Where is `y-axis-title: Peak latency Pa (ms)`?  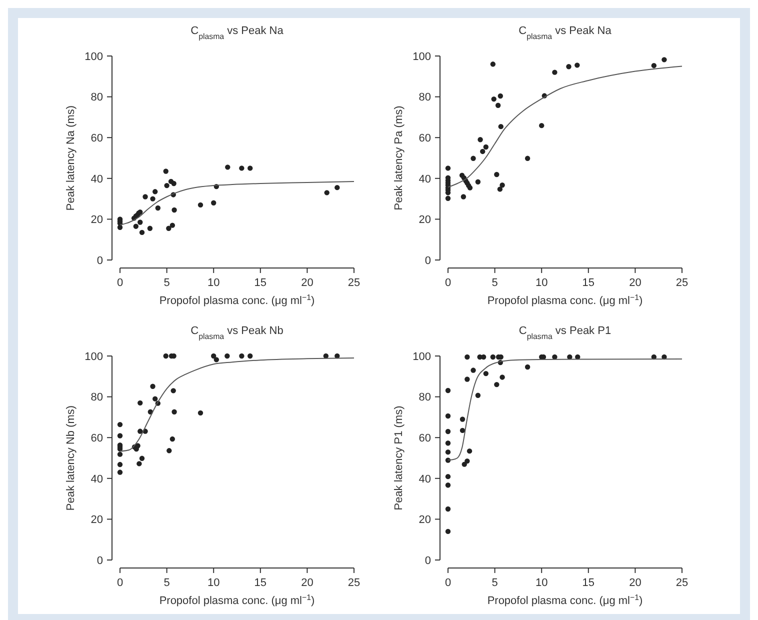 y-axis-title: Peak latency Pa (ms) is located at coordinates (399, 158).